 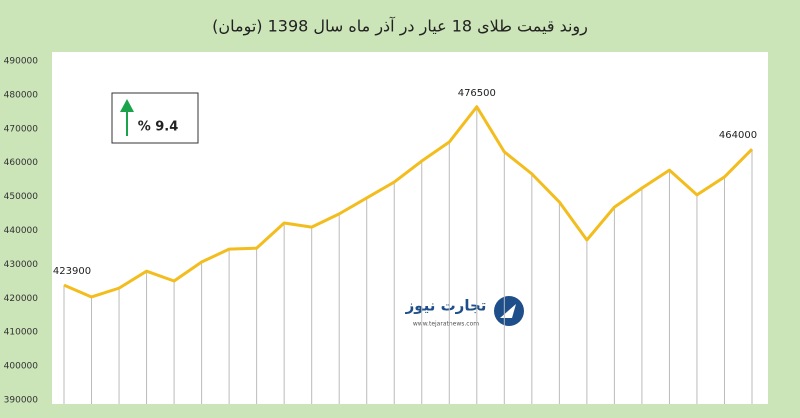 What do you see at coordinates (21, 231) in the screenshot?
I see `y-tick-label: 440000` at bounding box center [21, 231].